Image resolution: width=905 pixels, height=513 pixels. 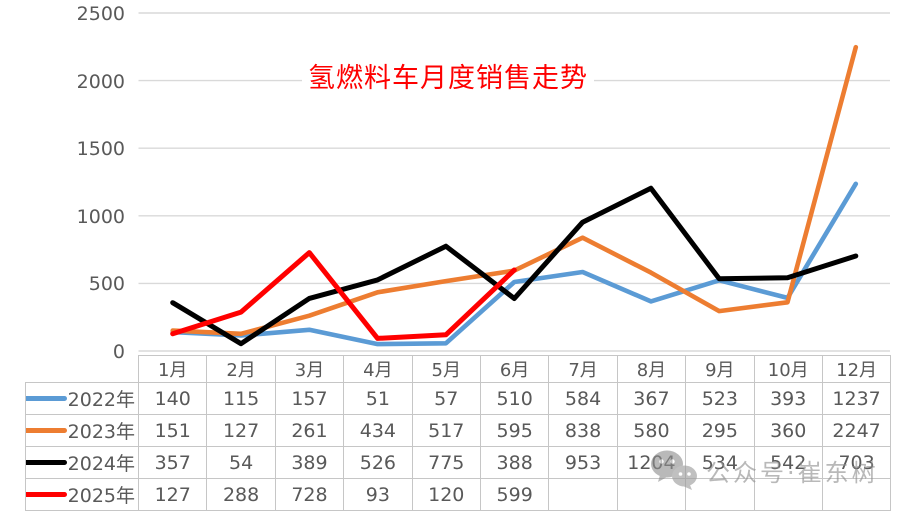 What do you see at coordinates (100, 14) in the screenshot?
I see `y-axis-tick-label: 2500` at bounding box center [100, 14].